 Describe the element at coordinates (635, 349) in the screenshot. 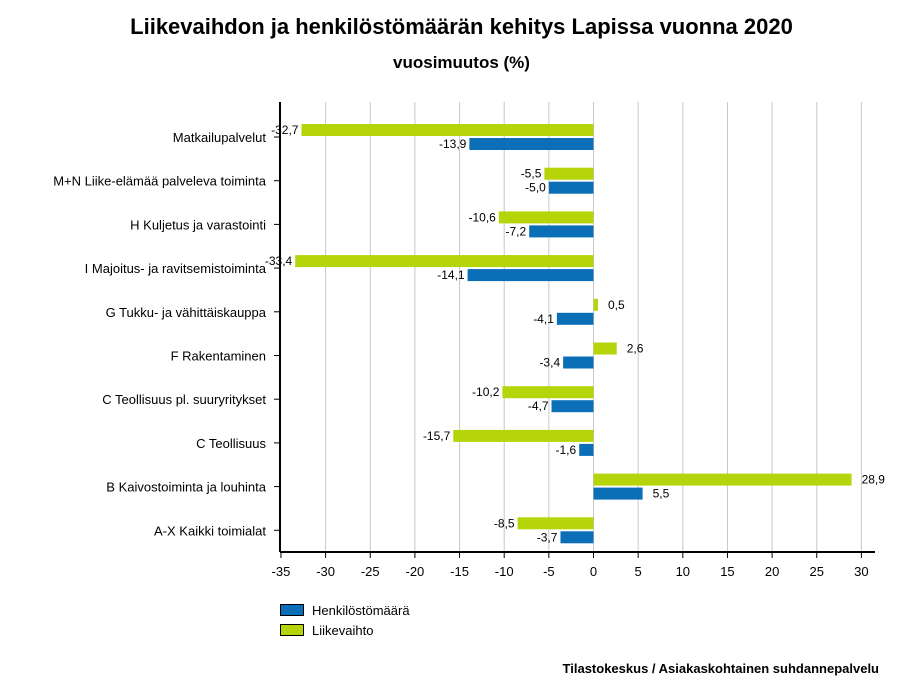

I see `data-label: 2,6` at that location.